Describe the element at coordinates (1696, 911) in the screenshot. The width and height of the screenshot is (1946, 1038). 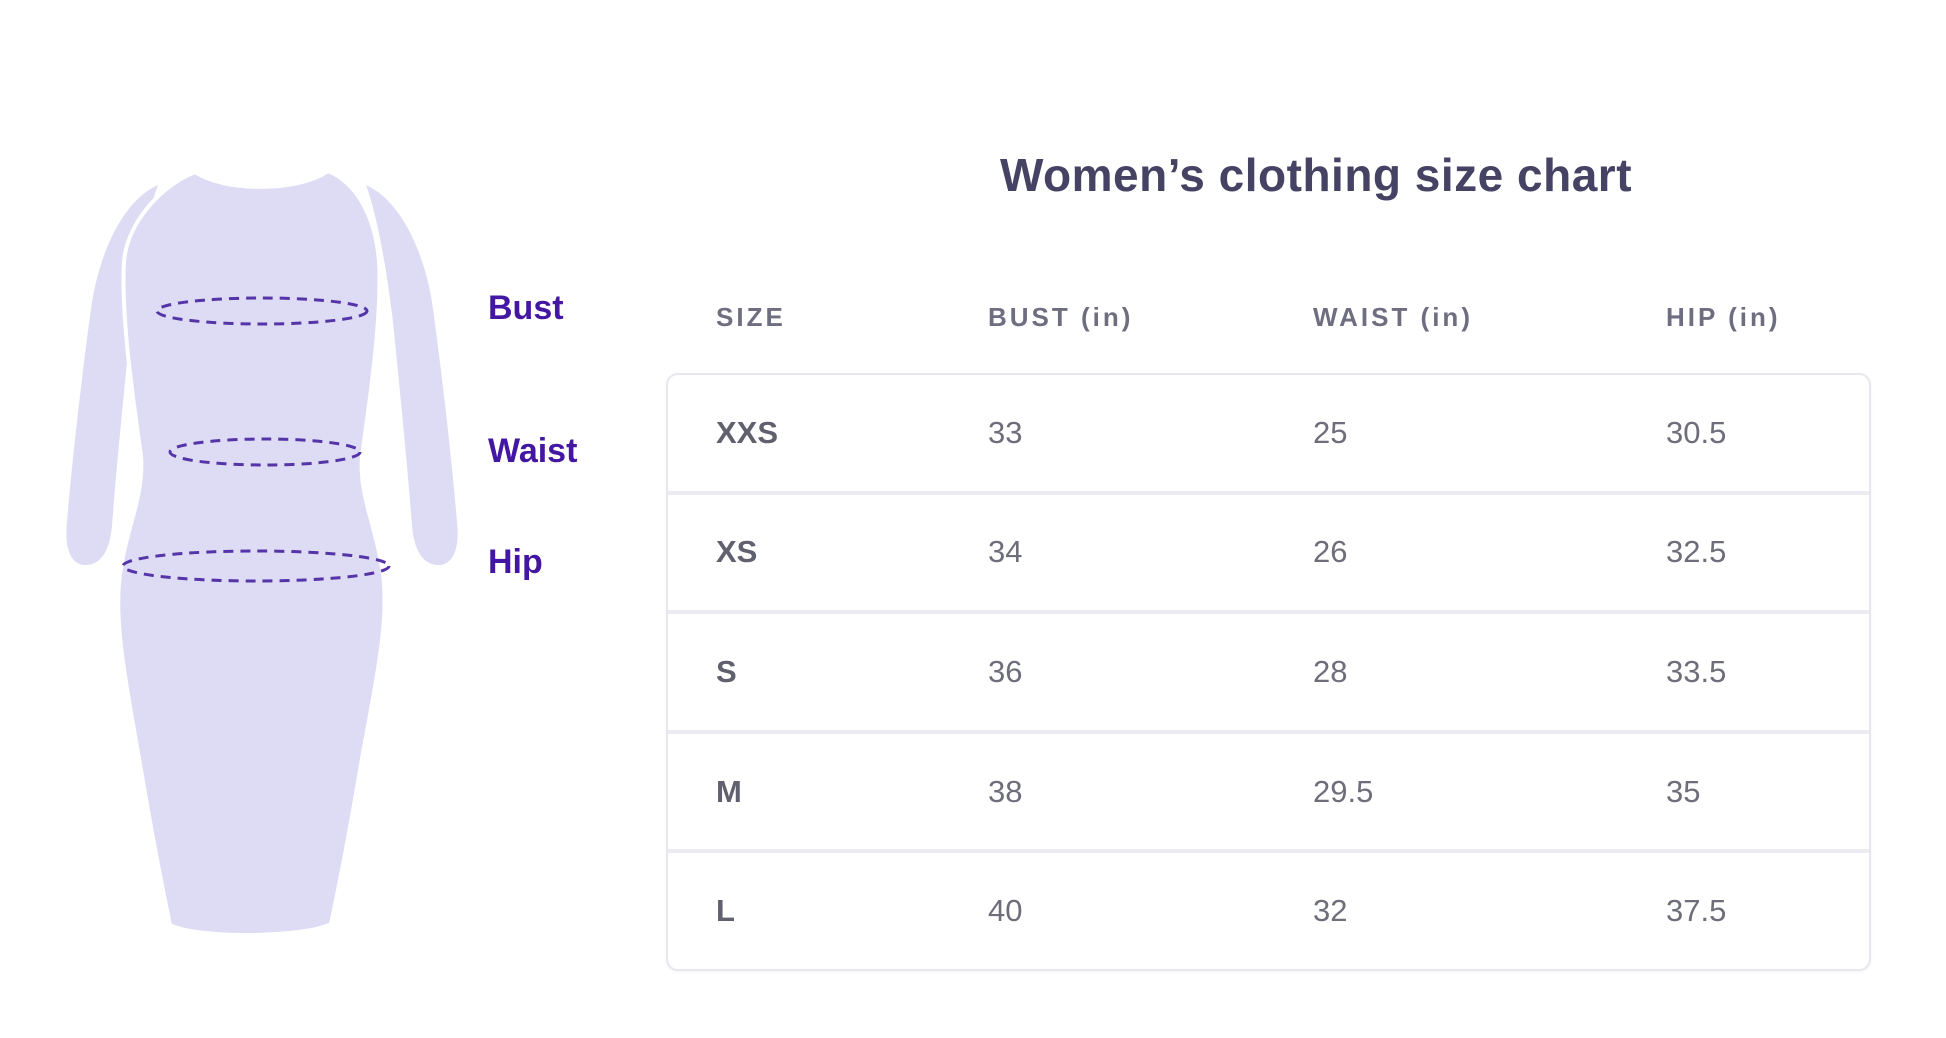
I see `cell-hip: 37.5` at that location.